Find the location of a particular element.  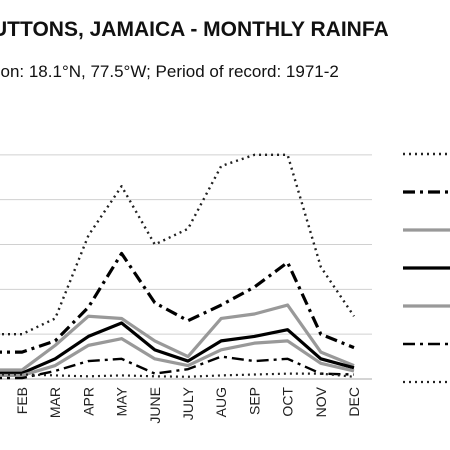

x-tick-label: JULY is located at coordinates (188, 403).